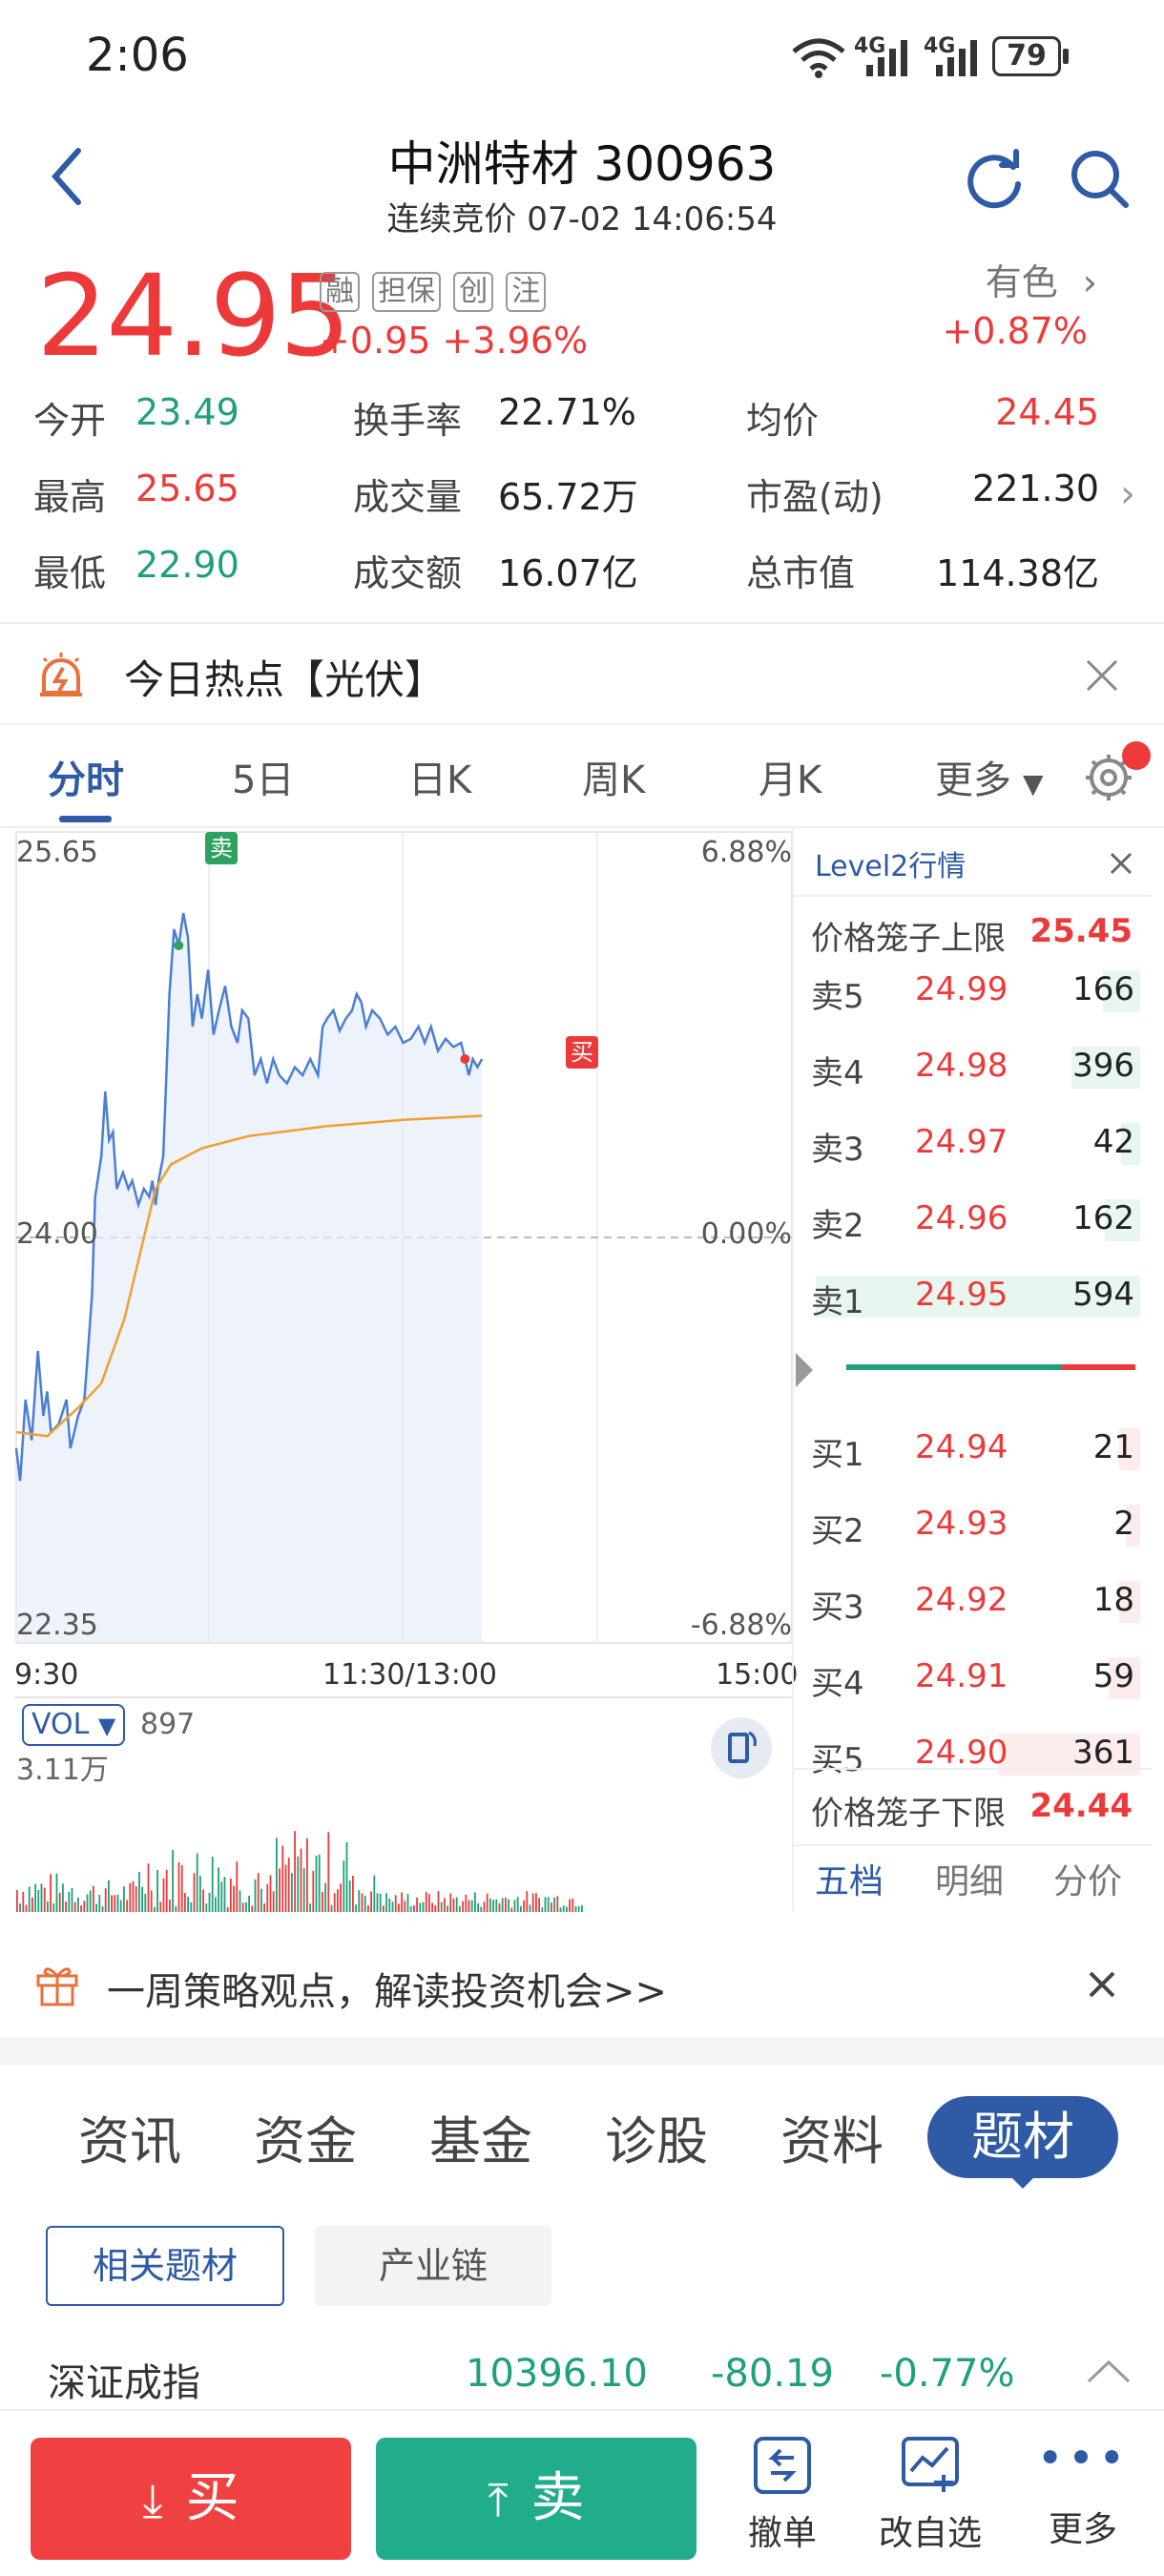  What do you see at coordinates (168, 1724) in the screenshot?
I see `volume-value: 897` at bounding box center [168, 1724].